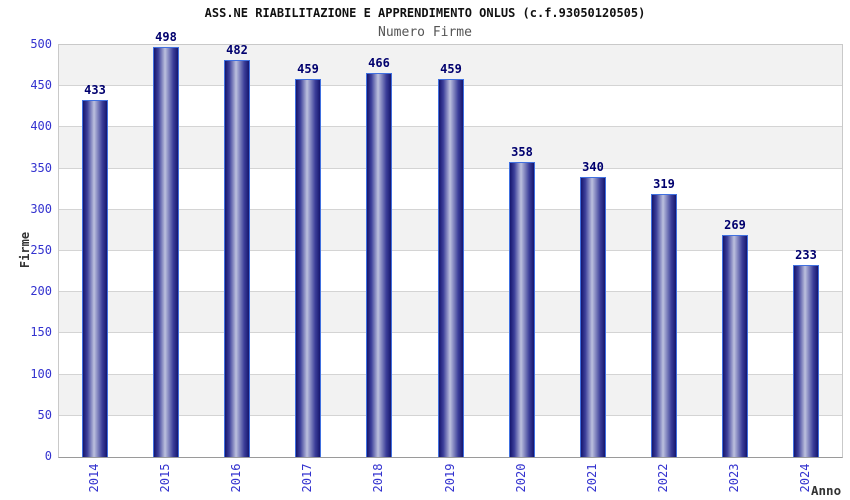 The image size is (850, 500). I want to click on bar-2020, so click(522, 309).